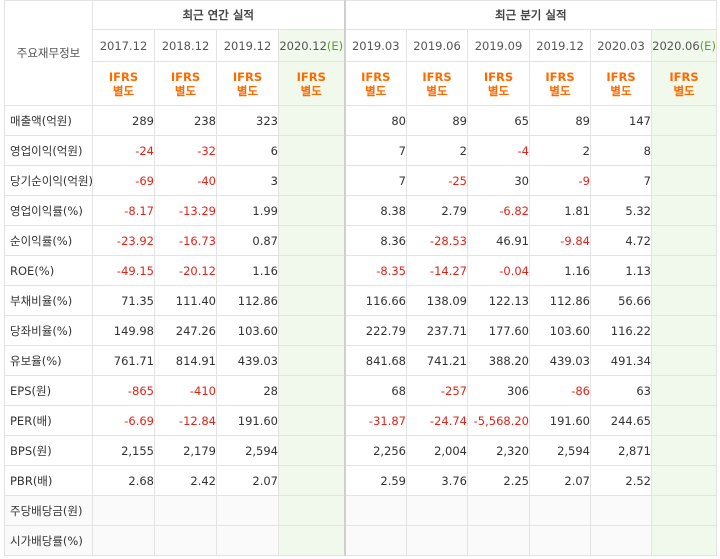 Image resolution: width=720 pixels, height=559 pixels. What do you see at coordinates (498, 360) in the screenshot?
I see `table-cell: 388.20` at bounding box center [498, 360].